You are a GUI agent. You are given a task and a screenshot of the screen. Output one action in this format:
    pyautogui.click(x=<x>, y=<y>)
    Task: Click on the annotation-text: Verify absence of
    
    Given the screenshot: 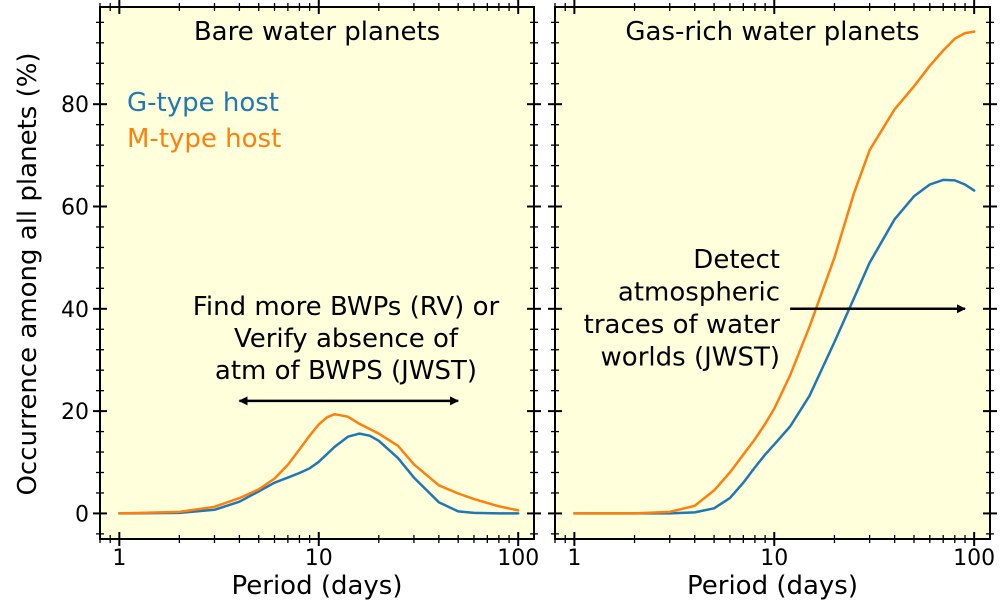 What is the action you would take?
    pyautogui.click(x=346, y=339)
    